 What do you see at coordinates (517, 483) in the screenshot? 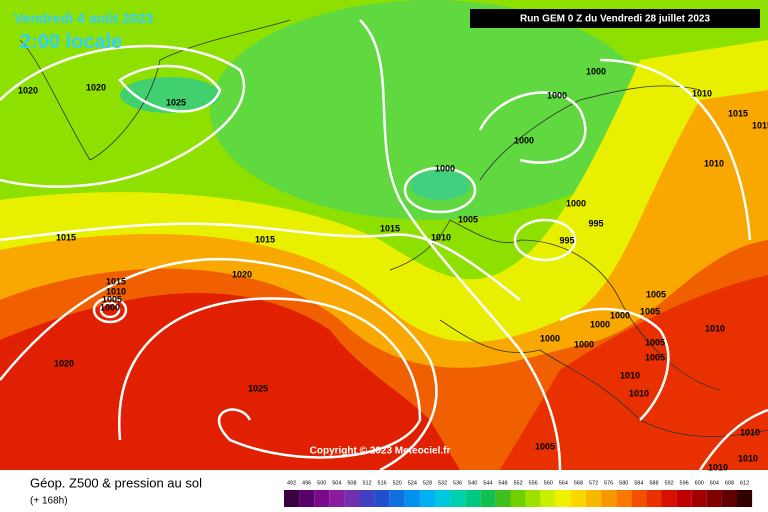
I see `colorbar-tick-label: 552` at bounding box center [517, 483].